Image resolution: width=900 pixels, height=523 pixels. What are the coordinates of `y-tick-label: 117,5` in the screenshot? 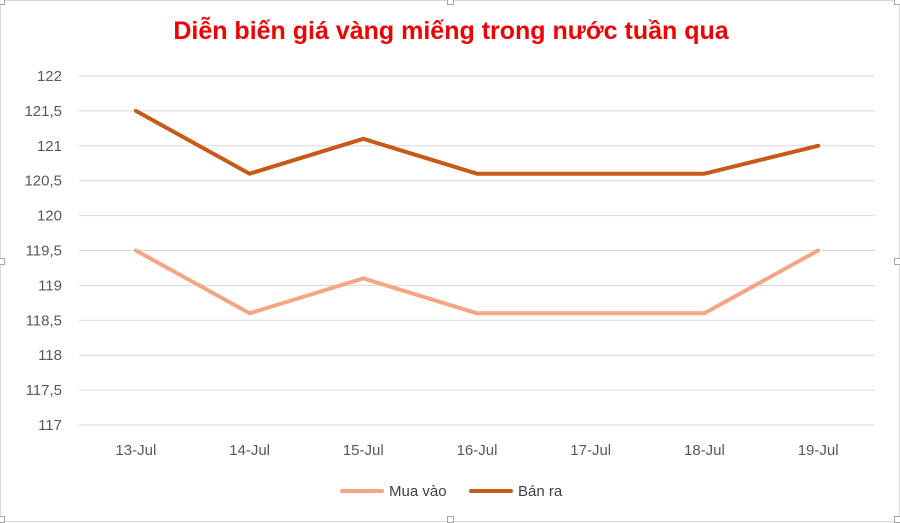 It's located at (44, 390).